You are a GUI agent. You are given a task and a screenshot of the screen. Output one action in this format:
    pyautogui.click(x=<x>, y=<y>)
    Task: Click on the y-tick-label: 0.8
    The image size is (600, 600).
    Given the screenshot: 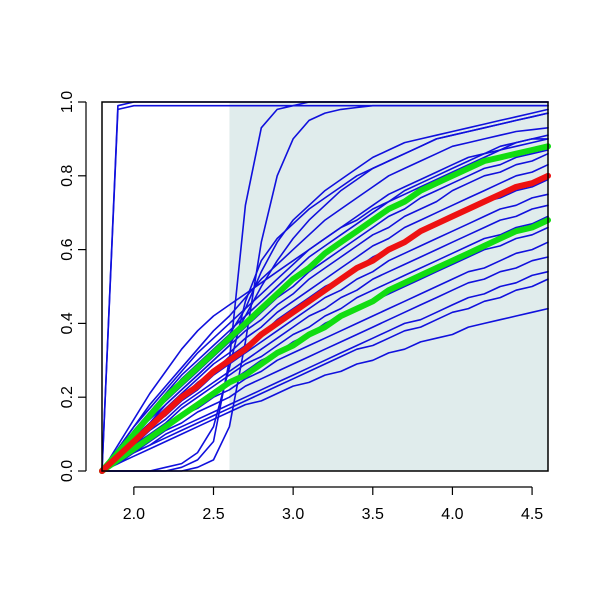 What is the action you would take?
    pyautogui.click(x=67, y=176)
    